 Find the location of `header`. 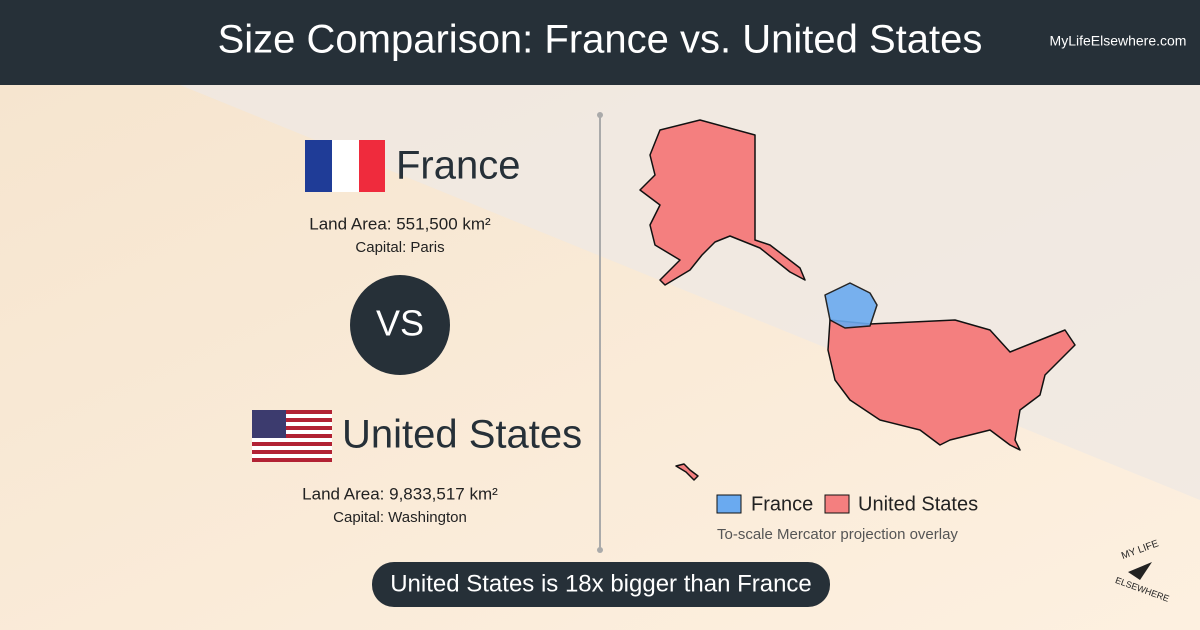

header is located at coordinates (600, 42).